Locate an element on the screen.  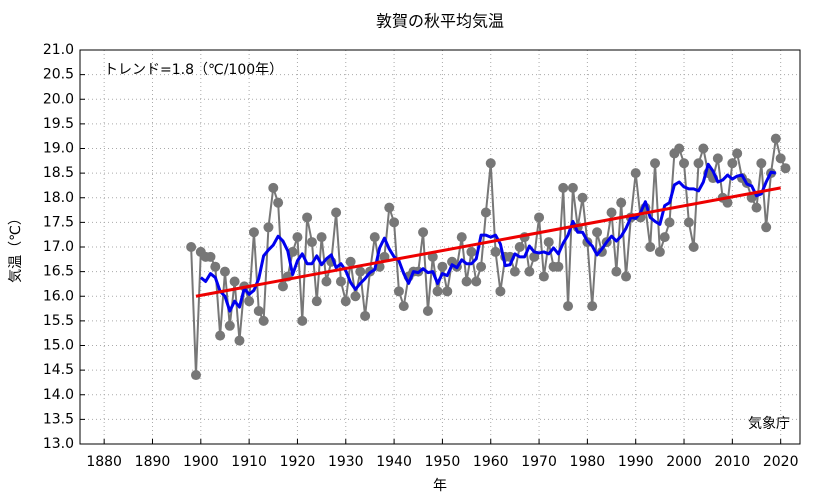
x-tick-label: 1990 is located at coordinates (636, 462).